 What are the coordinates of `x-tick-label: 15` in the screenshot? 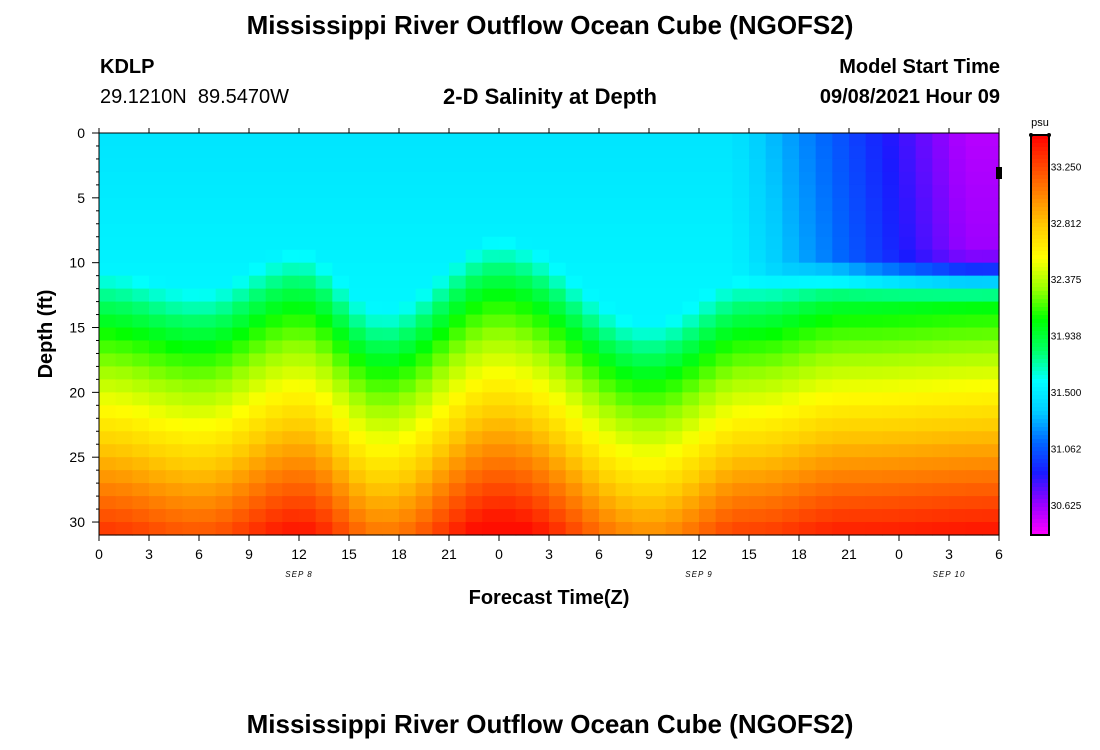 It's located at (749, 554).